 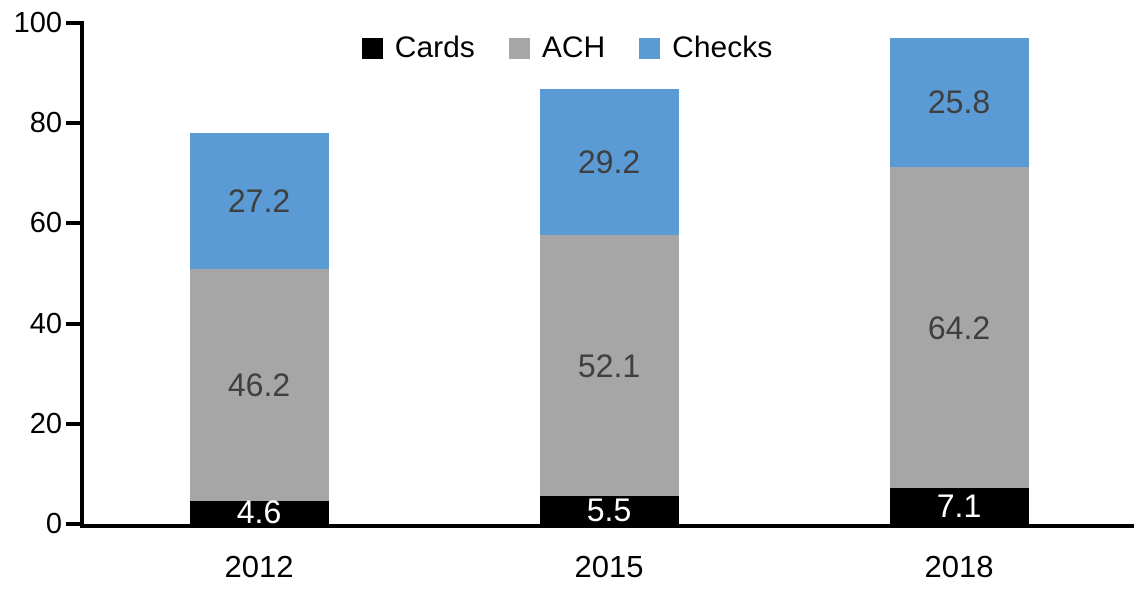 What do you see at coordinates (372, 48) in the screenshot?
I see `legend-marker-cards-icon` at bounding box center [372, 48].